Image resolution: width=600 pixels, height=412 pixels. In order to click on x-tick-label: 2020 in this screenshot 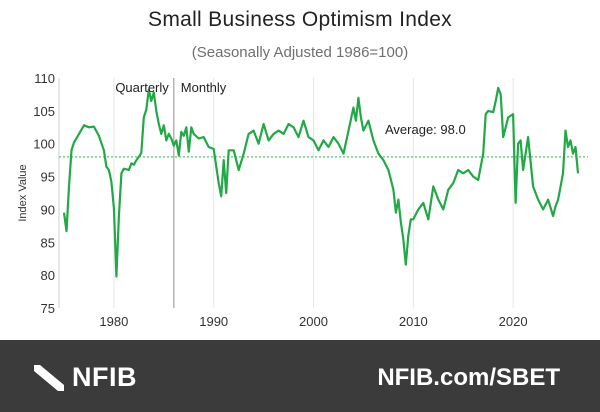, I will do `click(513, 321)`.